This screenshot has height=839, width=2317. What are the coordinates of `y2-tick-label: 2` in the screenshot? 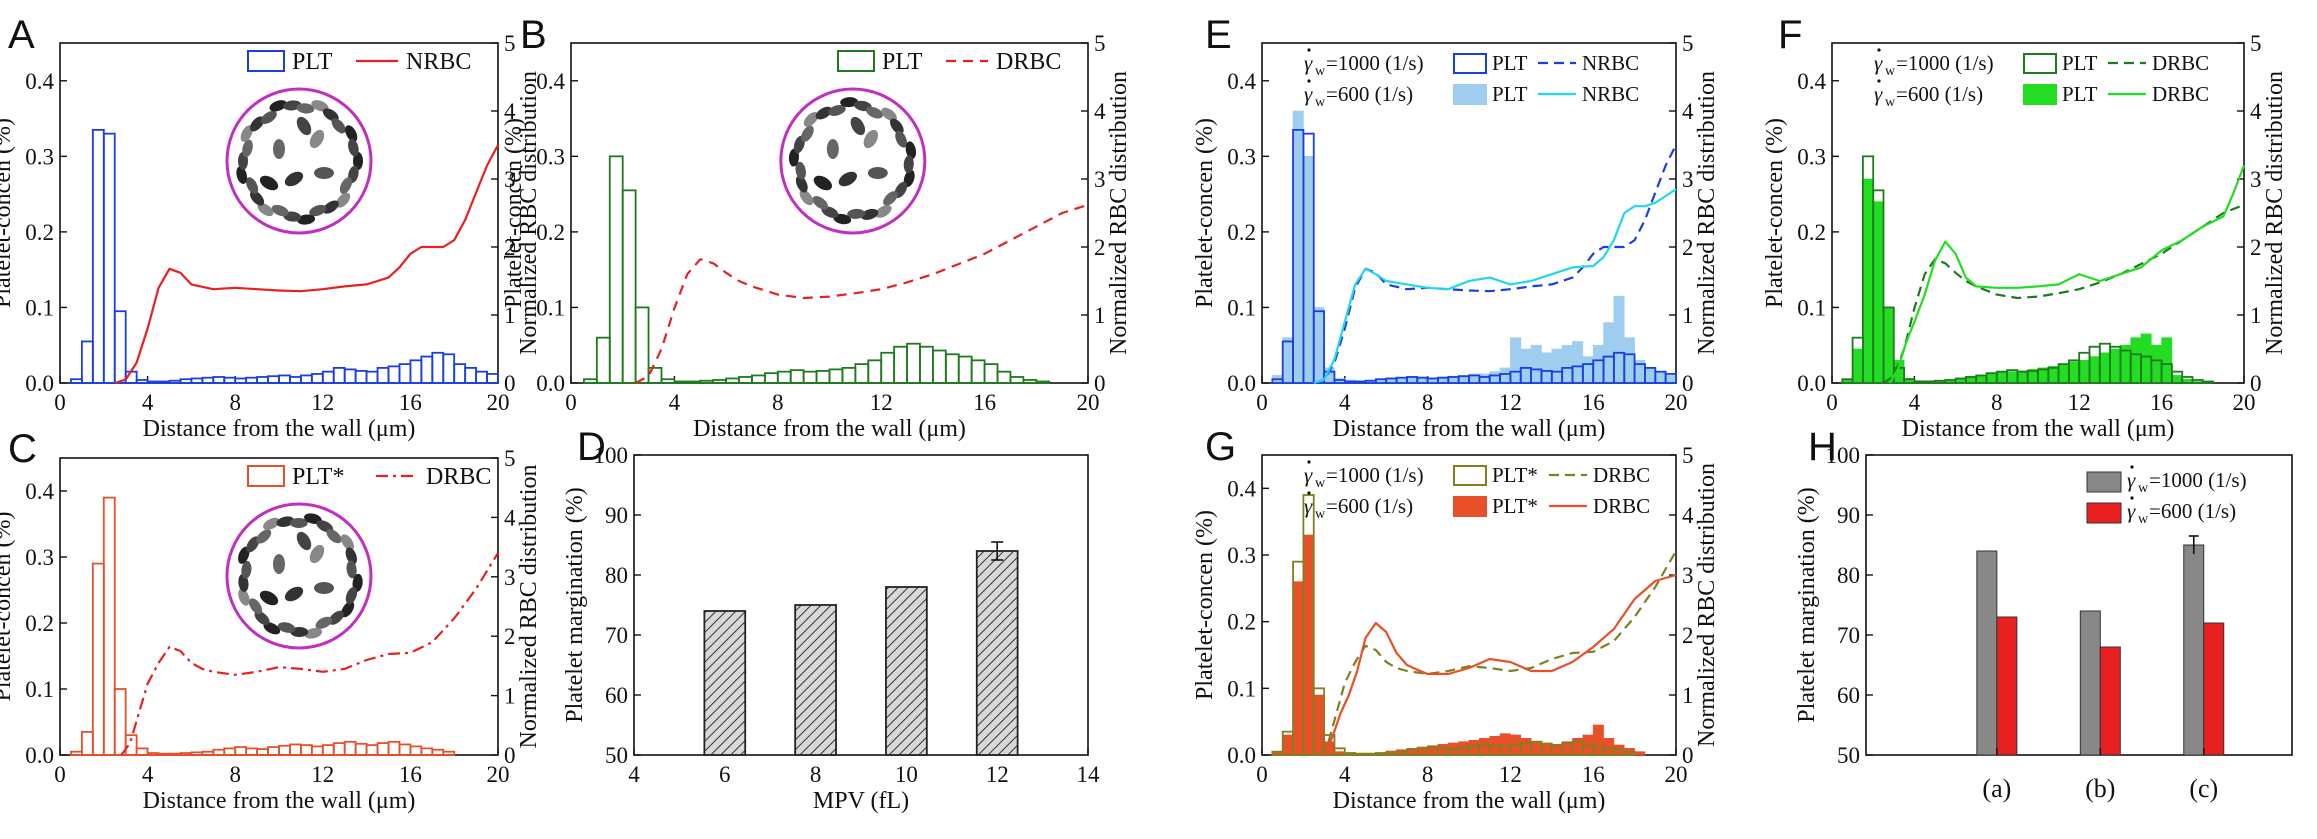 It's located at (510, 636).